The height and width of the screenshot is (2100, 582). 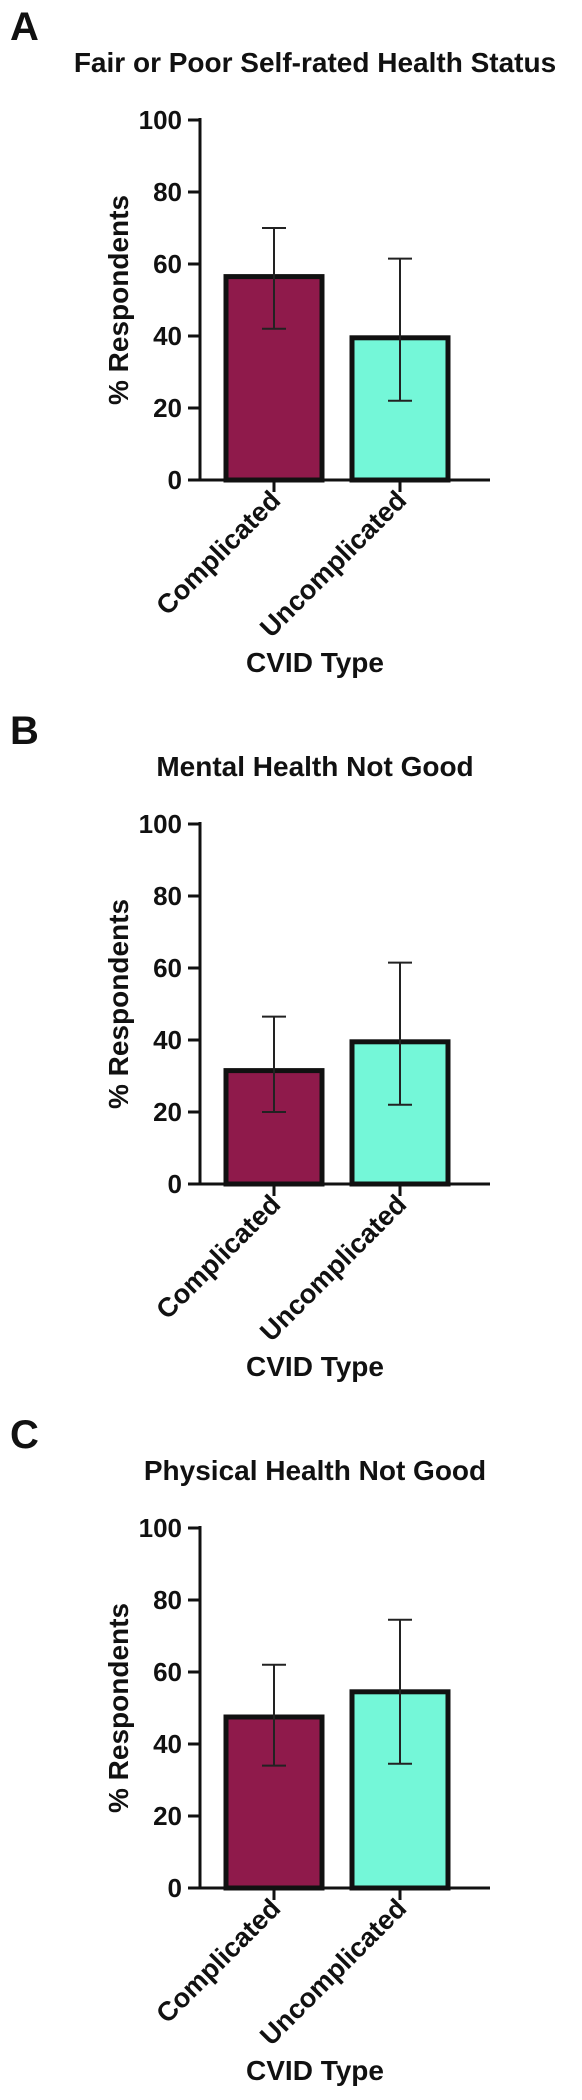 I want to click on panel-letter: A, so click(x=24, y=27).